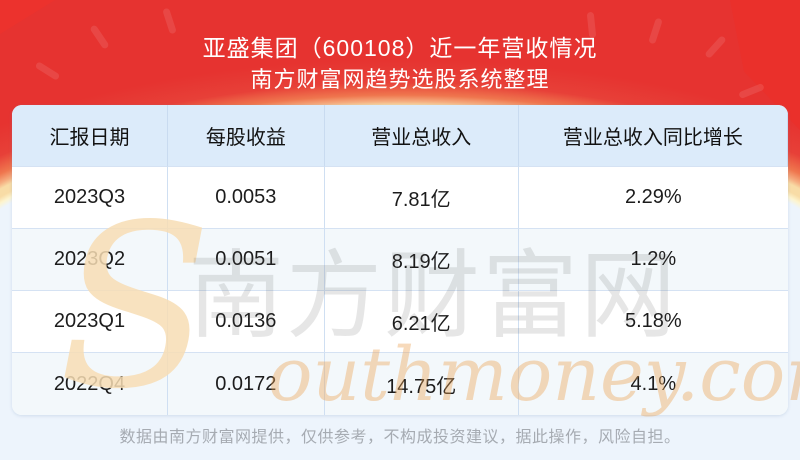  Describe the element at coordinates (246, 198) in the screenshot. I see `cell-eps: 0.0053` at that location.